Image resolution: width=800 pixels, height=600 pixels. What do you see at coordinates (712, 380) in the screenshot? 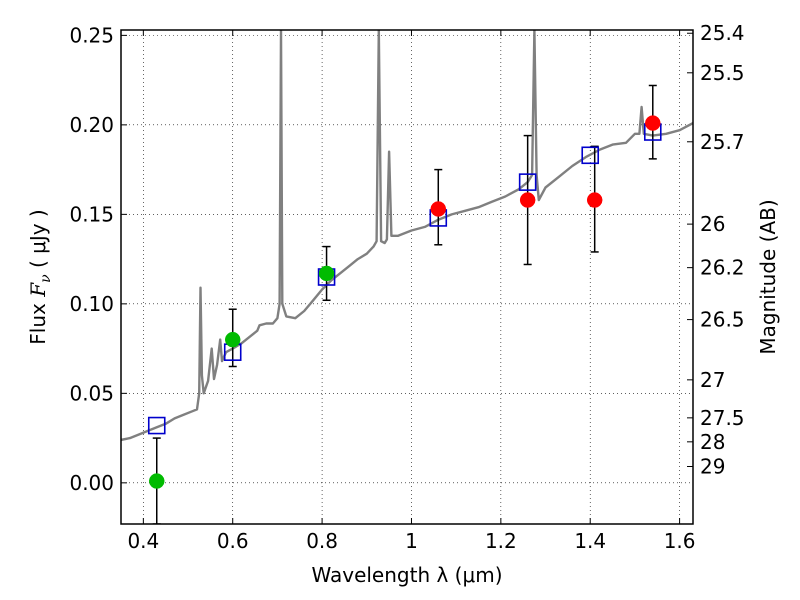
I see `mag-tick-label: 27` at bounding box center [712, 380].